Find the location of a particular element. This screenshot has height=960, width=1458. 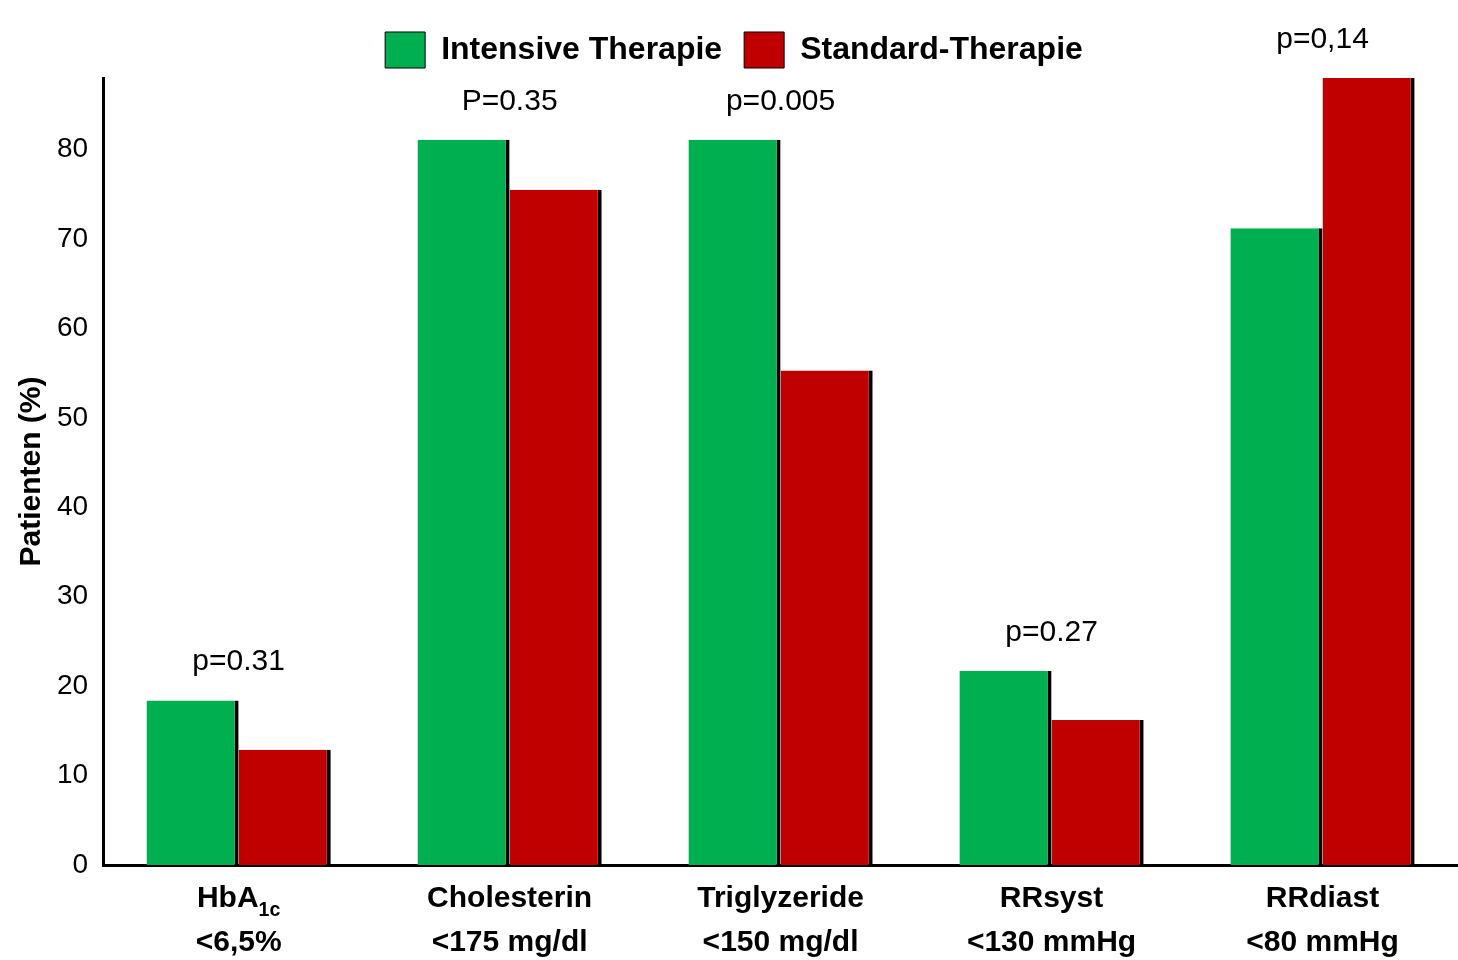

x-tick-label: Triglyzeride <150 mg/dl is located at coordinates (780, 918).